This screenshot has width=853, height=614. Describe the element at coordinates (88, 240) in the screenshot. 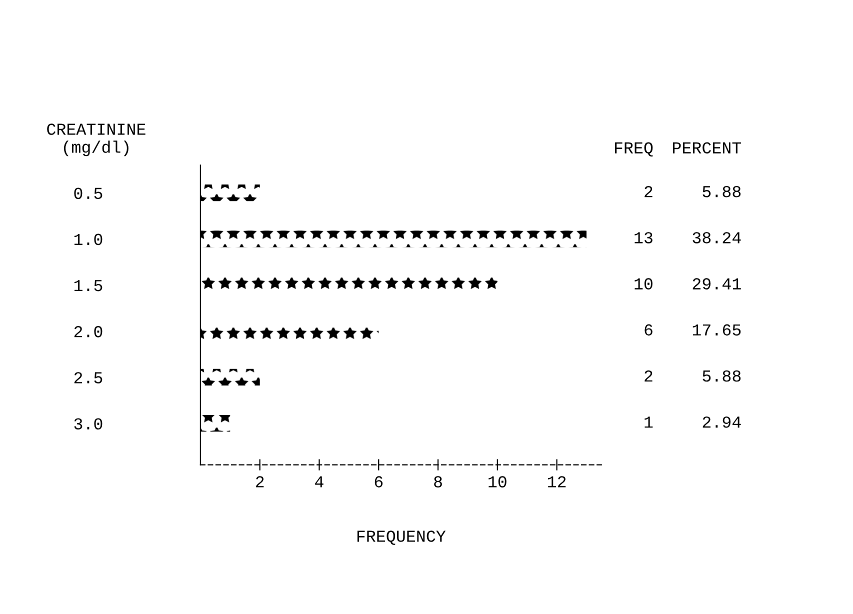

I see `y-tick-label: 1.0` at that location.